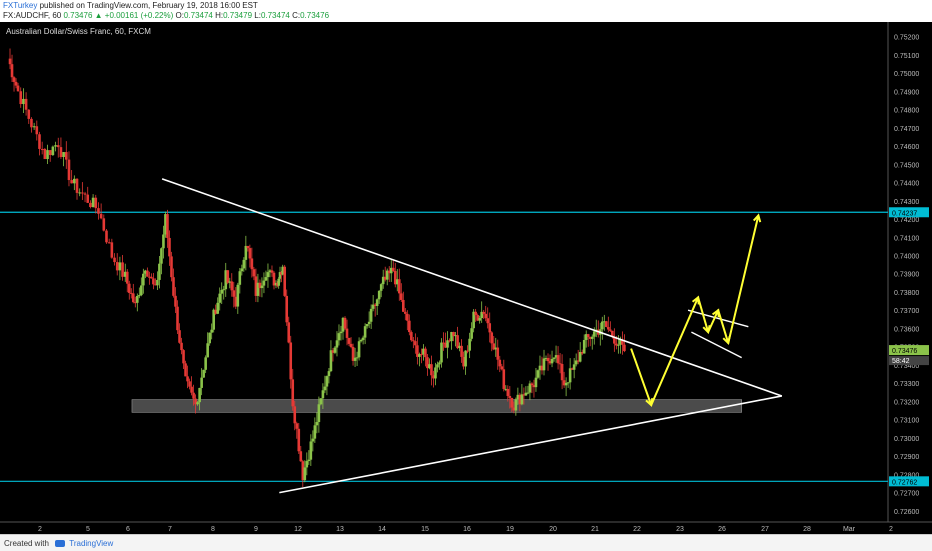 Image resolution: width=932 pixels, height=551 pixels. What do you see at coordinates (757, 218) in the screenshot?
I see `arrowhead-icon` at bounding box center [757, 218].